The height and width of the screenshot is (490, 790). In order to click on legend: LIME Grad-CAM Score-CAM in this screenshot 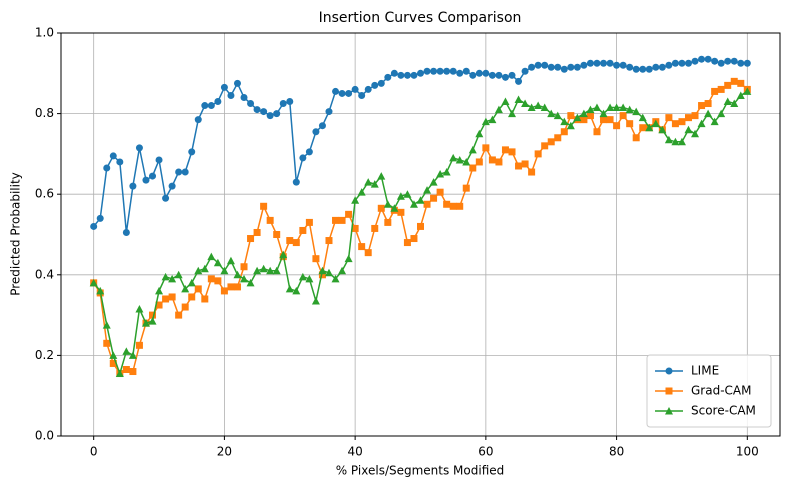, I will do `click(709, 391)`.